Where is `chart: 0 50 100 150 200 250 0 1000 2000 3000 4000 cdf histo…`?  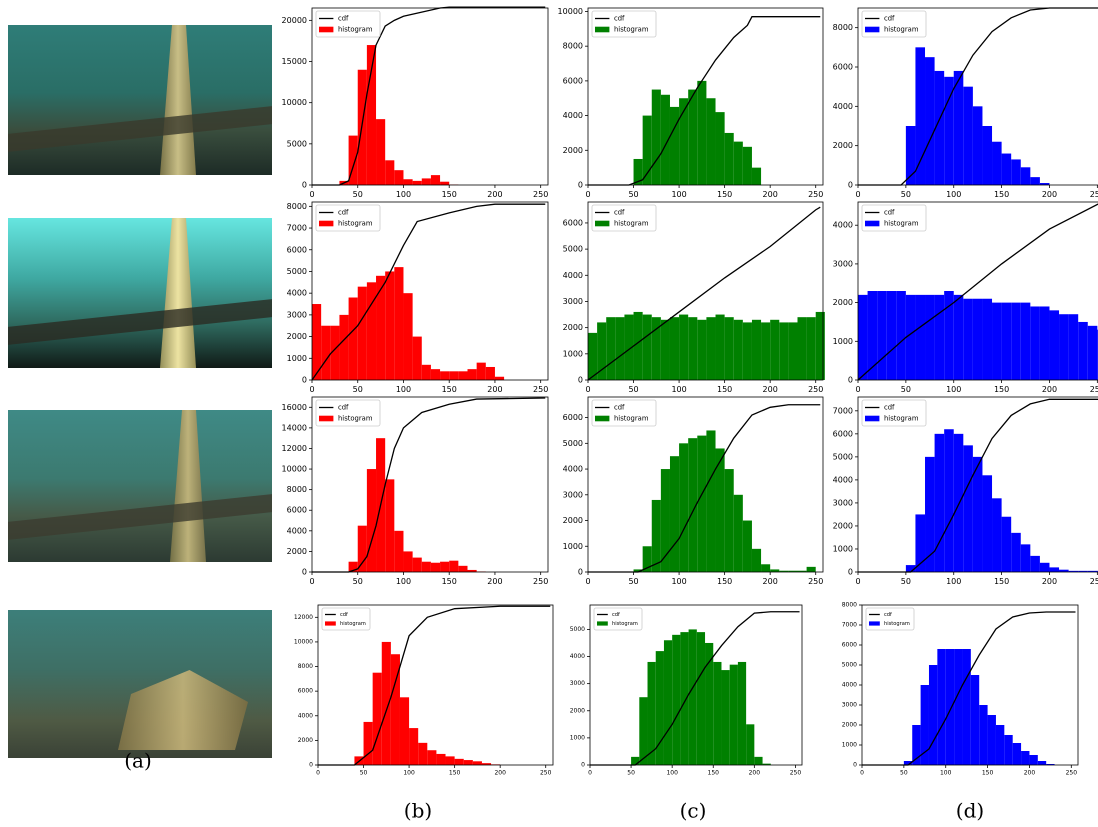
chart: 0 50 100 150 200 250 0 1000 2000 3000 4000 cdf histo… is located at coordinates (965, 297).